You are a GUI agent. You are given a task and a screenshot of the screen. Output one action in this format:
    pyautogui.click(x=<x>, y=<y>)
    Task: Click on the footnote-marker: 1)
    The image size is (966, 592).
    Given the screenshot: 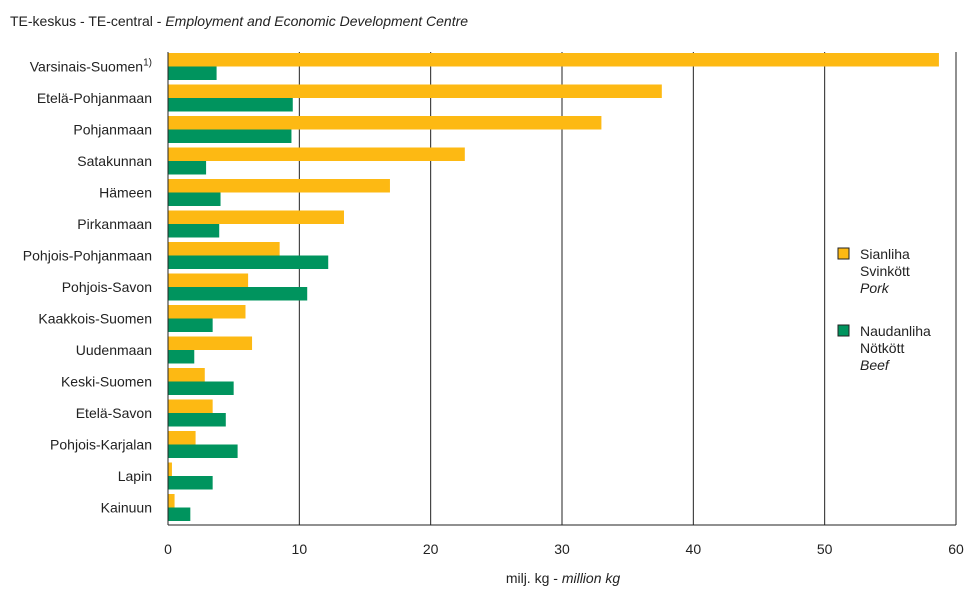 What is the action you would take?
    pyautogui.click(x=147, y=63)
    